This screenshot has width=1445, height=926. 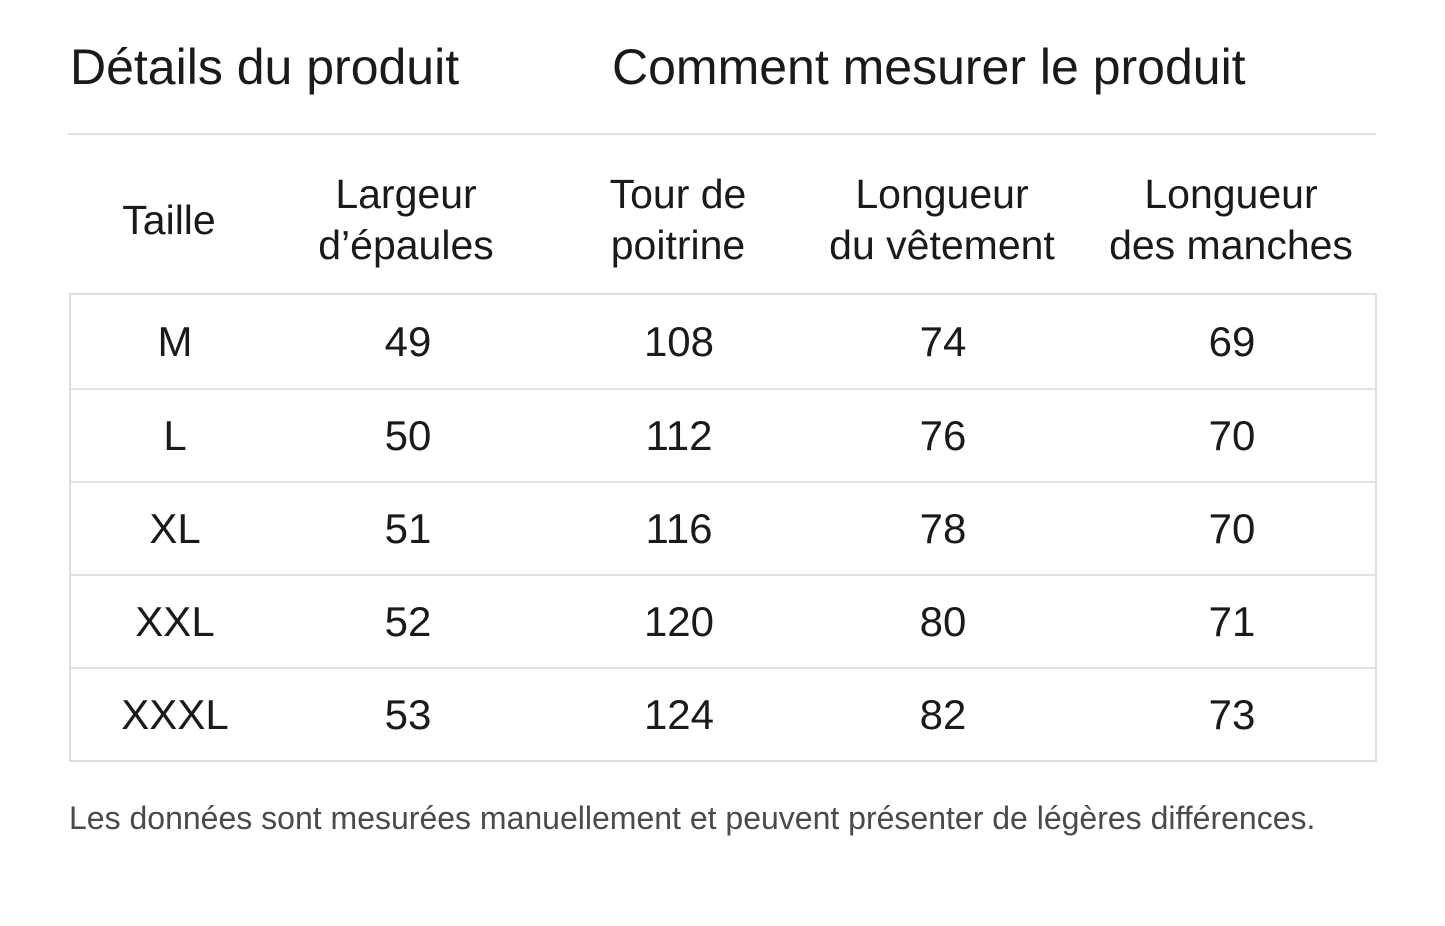 I want to click on column-header-garment-length: Longueur du vêtement, so click(x=942, y=220).